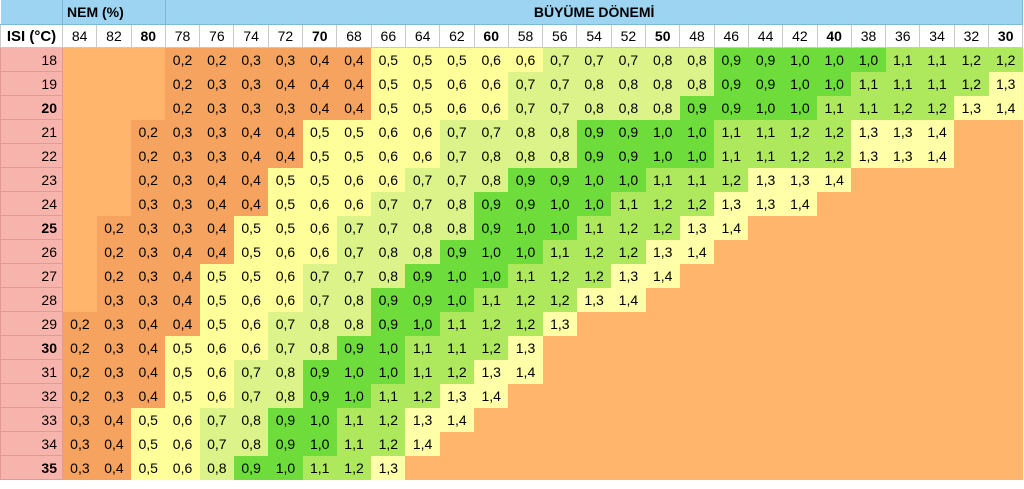 The width and height of the screenshot is (1024, 489). I want to click on humidity-column-header: 78, so click(182, 36).